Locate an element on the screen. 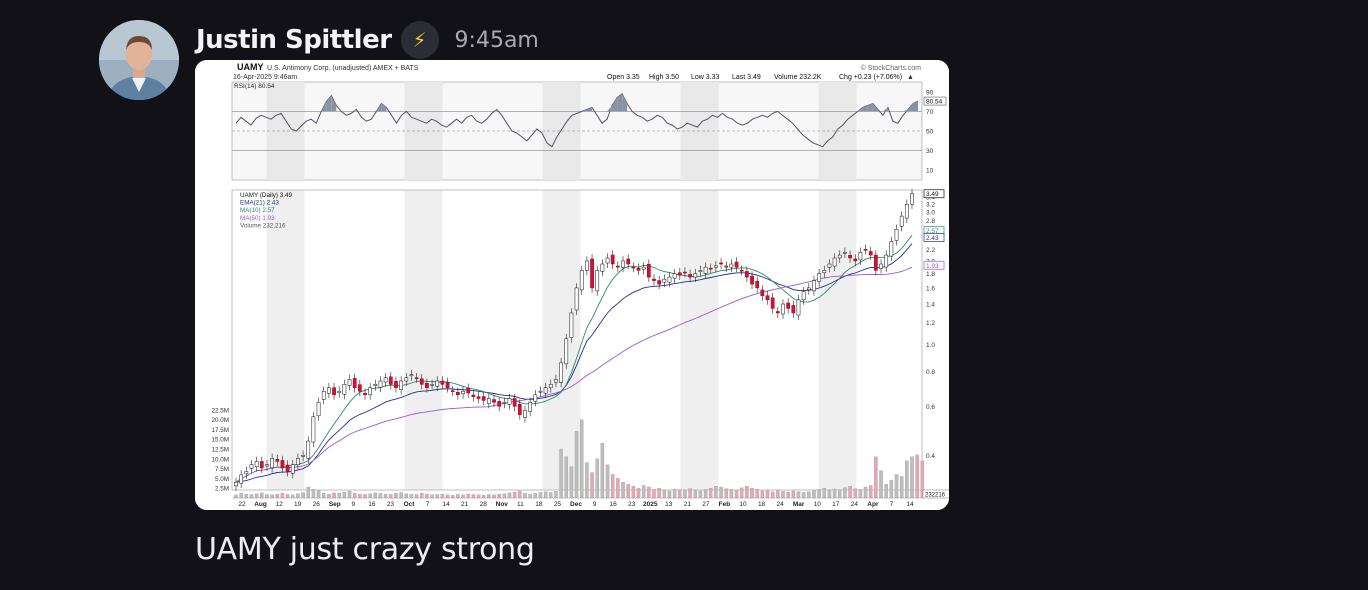 The image size is (1368, 590). avatar is located at coordinates (139, 60).